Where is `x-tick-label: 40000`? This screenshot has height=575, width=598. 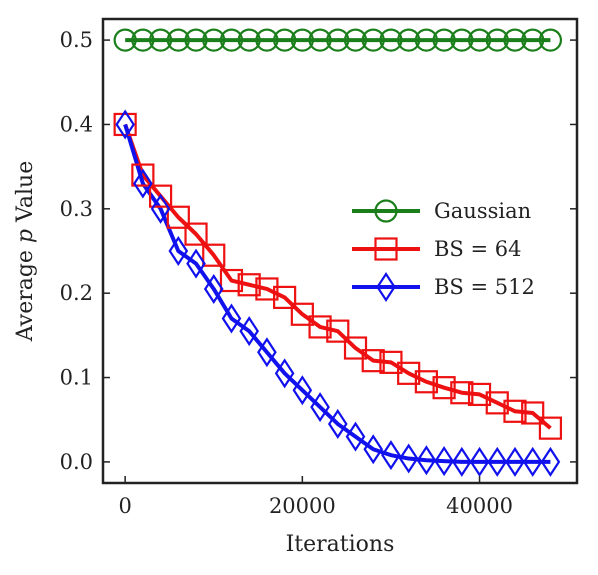
x-tick-label: 40000 is located at coordinates (479, 506).